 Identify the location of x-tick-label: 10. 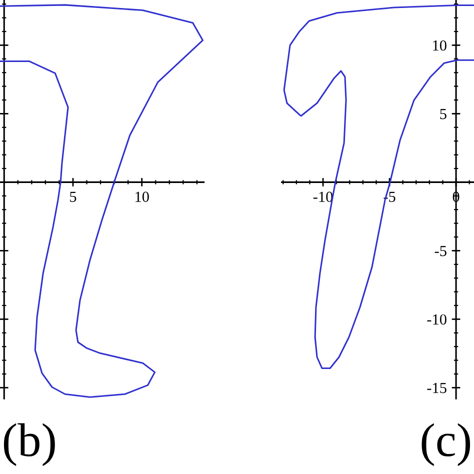
(142, 197).